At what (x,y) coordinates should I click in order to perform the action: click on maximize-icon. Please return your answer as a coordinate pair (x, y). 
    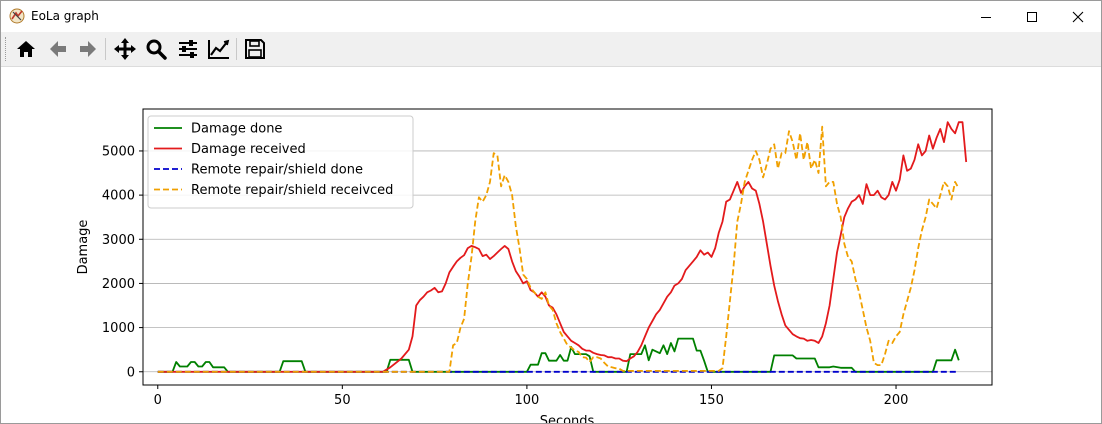
    Looking at the image, I should click on (1032, 16).